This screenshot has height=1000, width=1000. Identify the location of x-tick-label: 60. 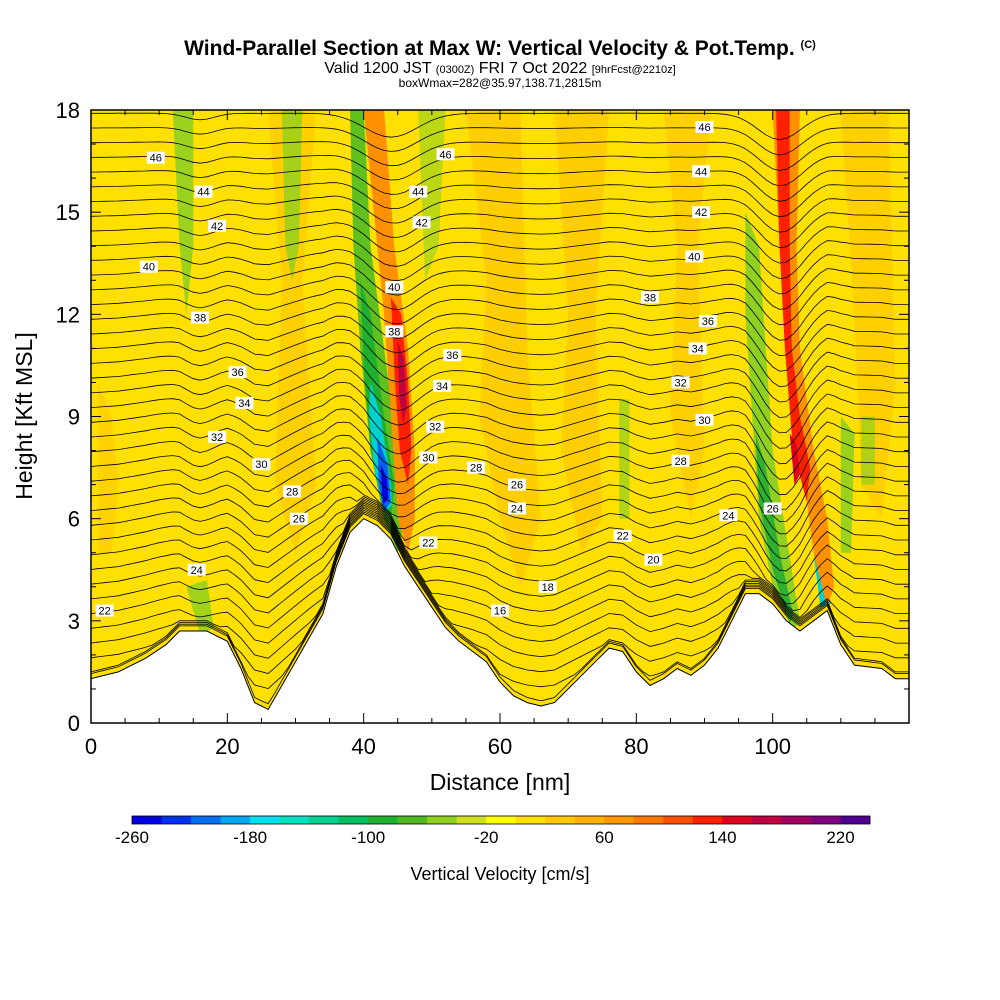
(500, 746).